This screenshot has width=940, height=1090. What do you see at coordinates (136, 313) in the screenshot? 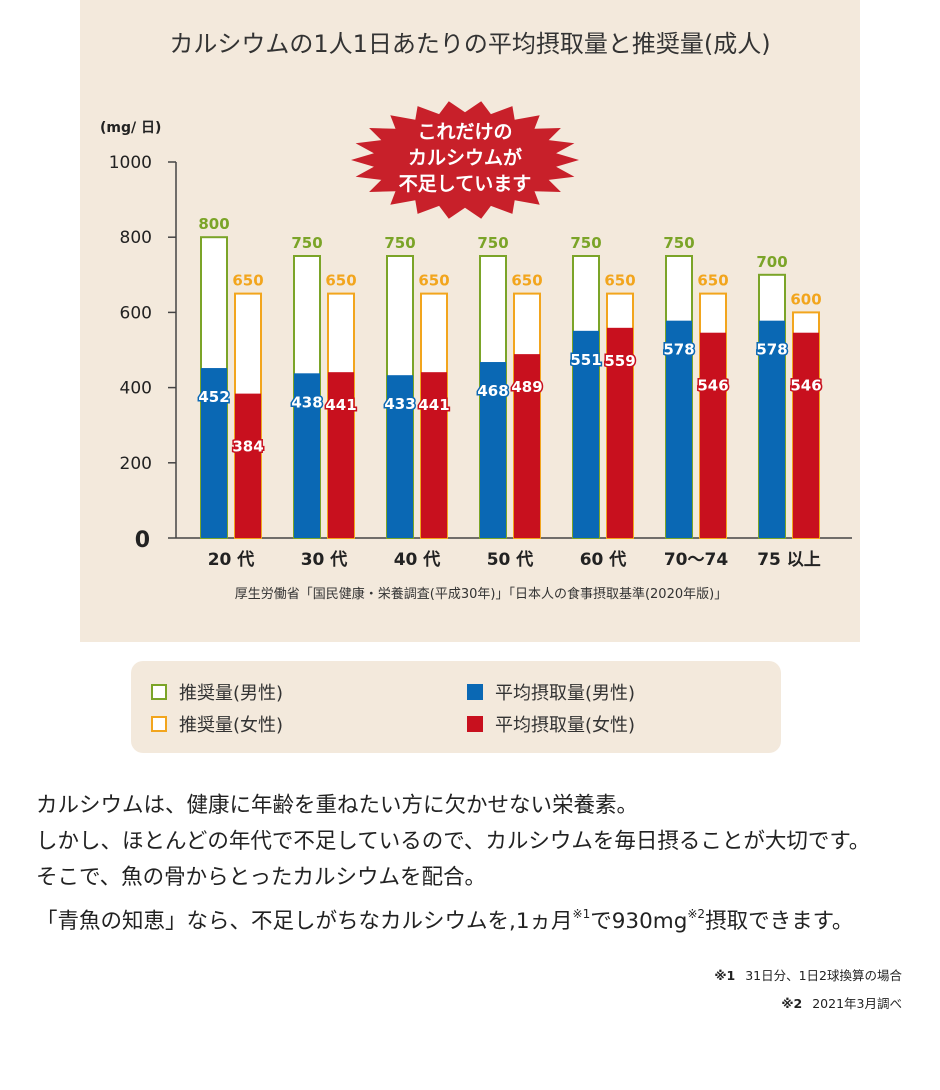
I see `y-tick-label: 600` at bounding box center [136, 313].